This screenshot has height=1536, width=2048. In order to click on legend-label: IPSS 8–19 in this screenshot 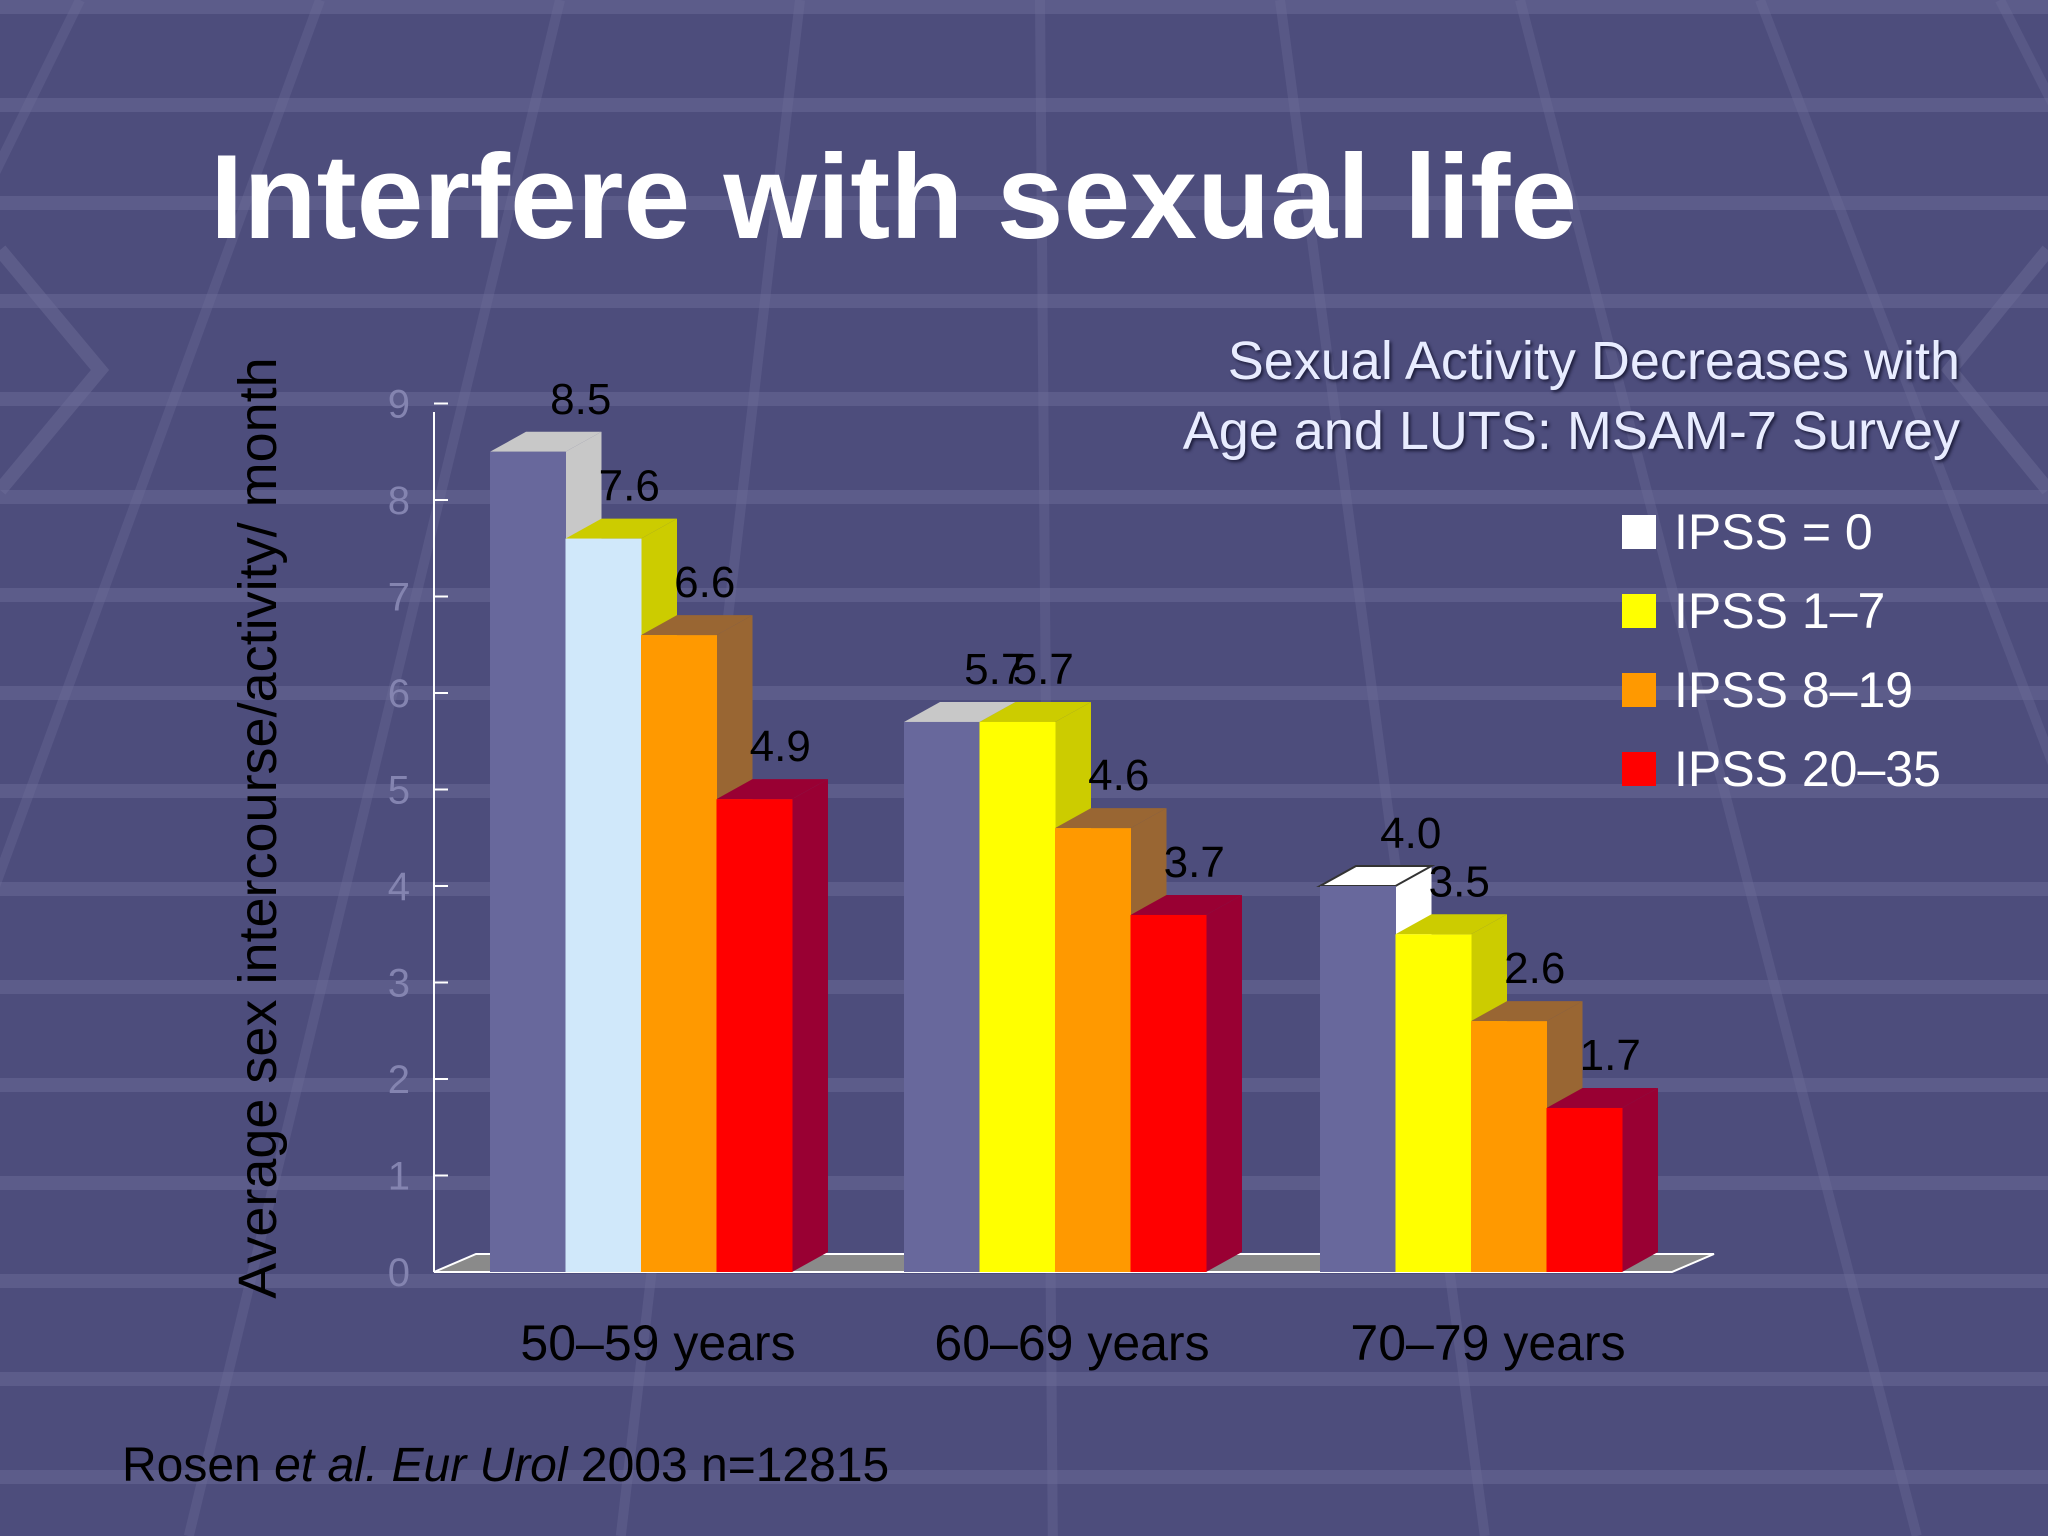, I will do `click(1794, 689)`.